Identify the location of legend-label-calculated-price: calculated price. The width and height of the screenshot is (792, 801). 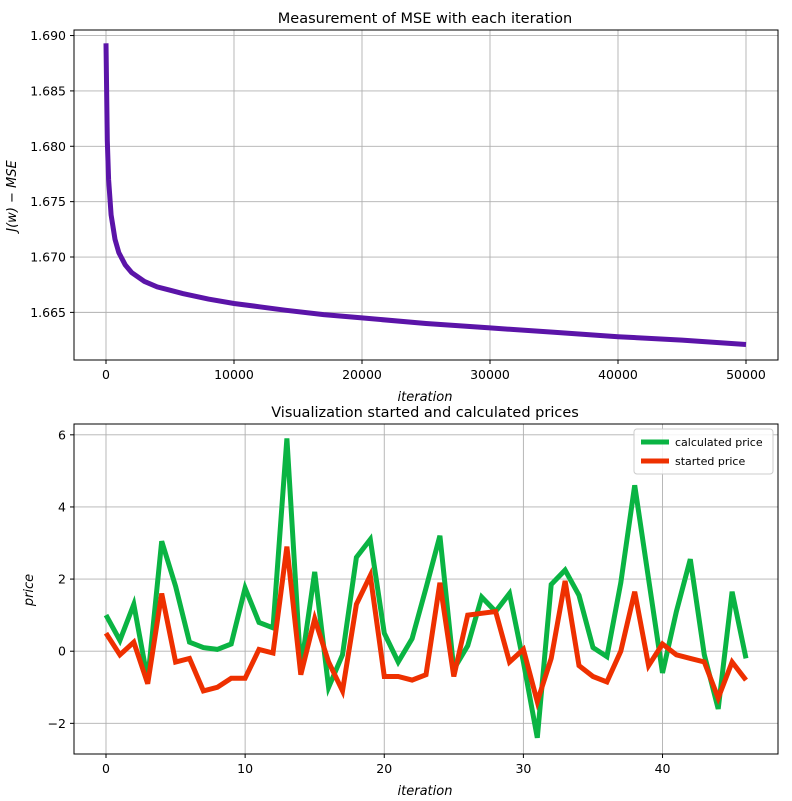
(719, 442).